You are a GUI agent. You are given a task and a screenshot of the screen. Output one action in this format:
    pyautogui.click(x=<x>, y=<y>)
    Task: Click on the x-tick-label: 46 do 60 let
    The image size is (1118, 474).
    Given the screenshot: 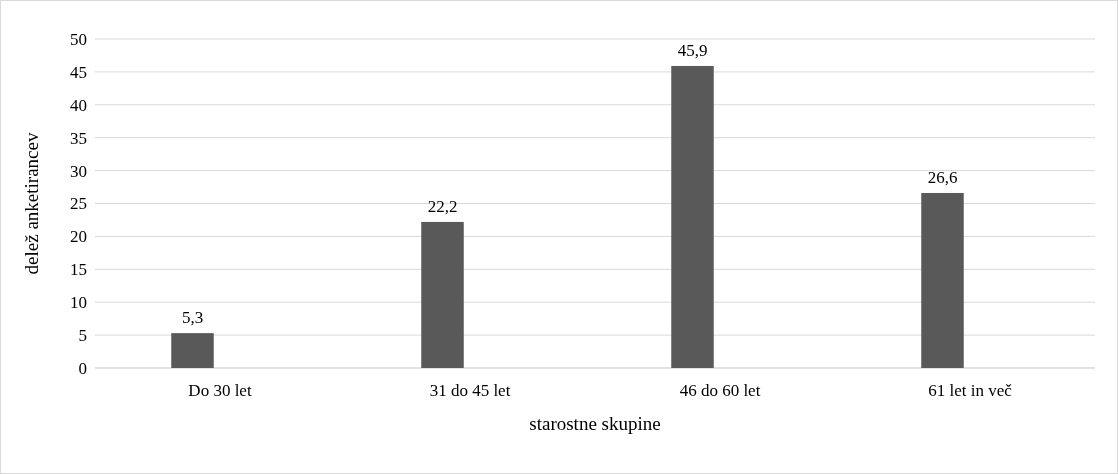 What is the action you would take?
    pyautogui.click(x=720, y=390)
    